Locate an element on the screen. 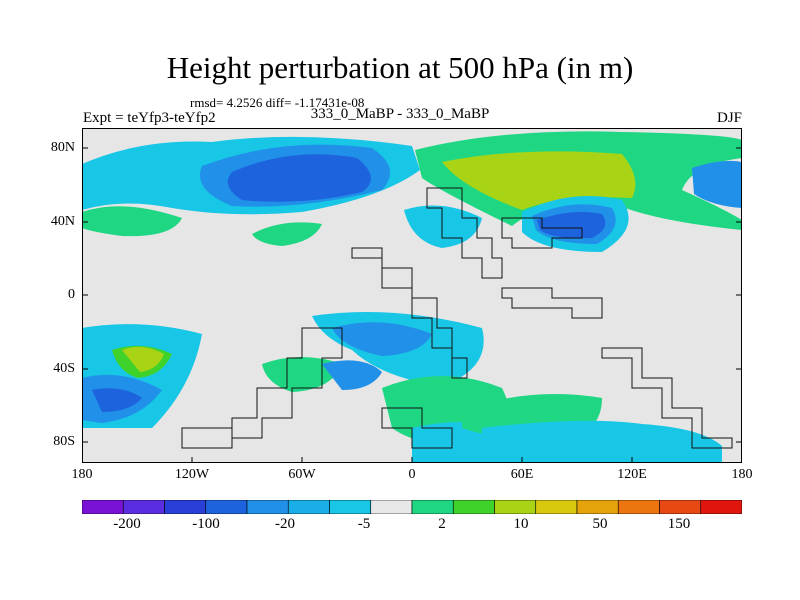 This screenshot has width=800, height=600. colorbar-label: 150 is located at coordinates (679, 524).